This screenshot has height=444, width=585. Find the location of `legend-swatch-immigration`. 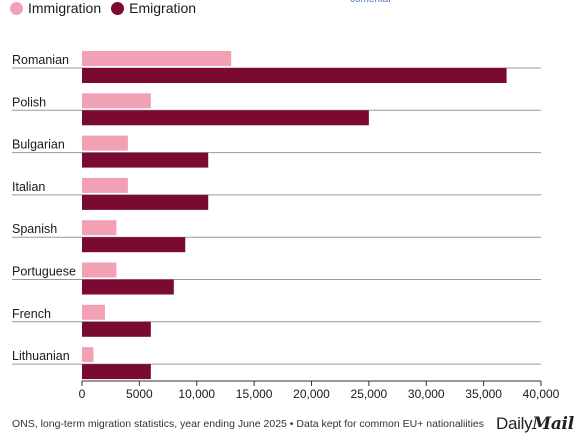

legend-swatch-immigration is located at coordinates (16, 8).